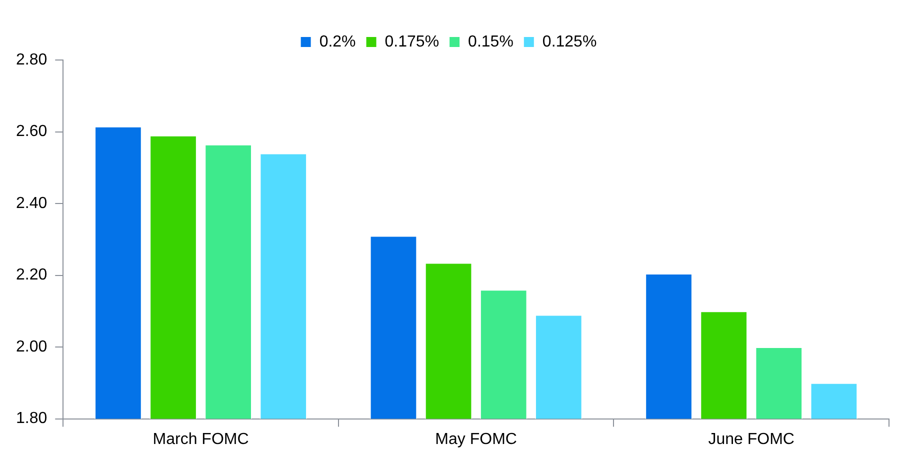  What do you see at coordinates (569, 41) in the screenshot?
I see `legend-label: 0.125%` at bounding box center [569, 41].